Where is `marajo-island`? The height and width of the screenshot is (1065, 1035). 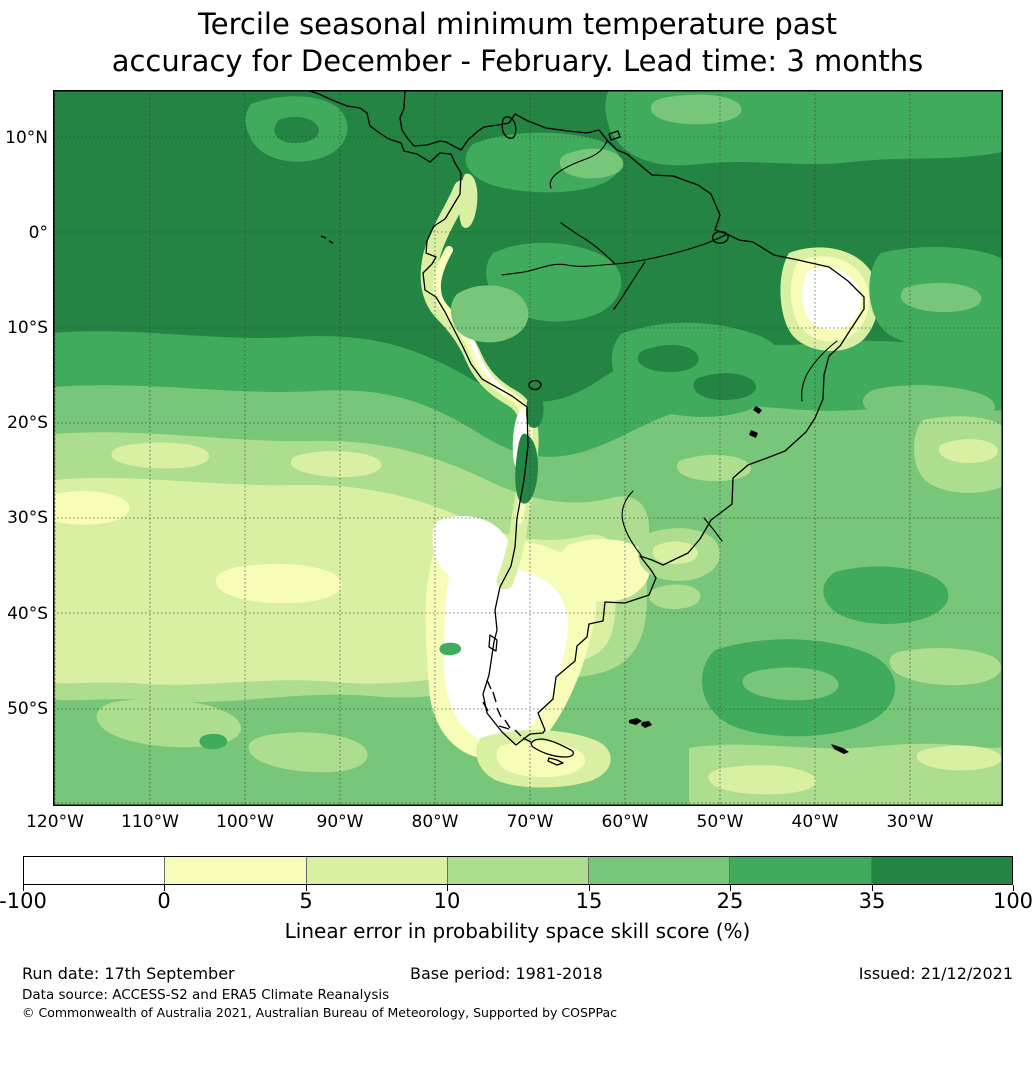 marajo-island is located at coordinates (720, 237).